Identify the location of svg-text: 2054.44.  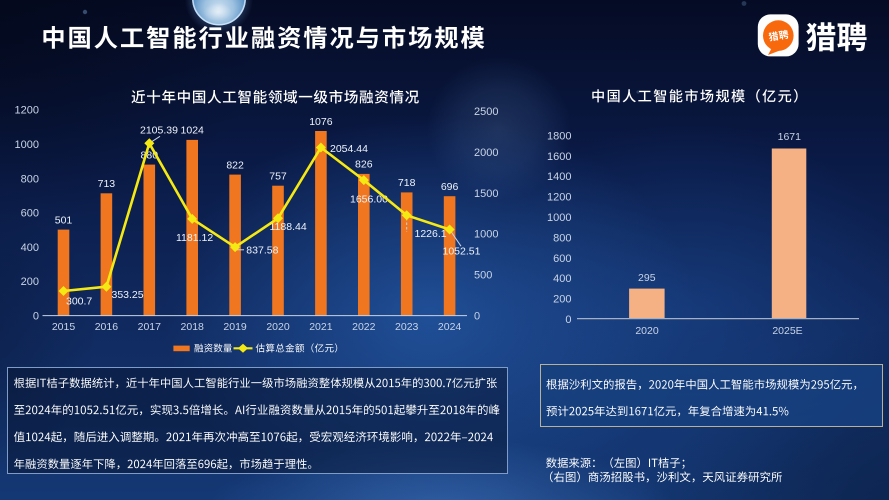
(349, 149).